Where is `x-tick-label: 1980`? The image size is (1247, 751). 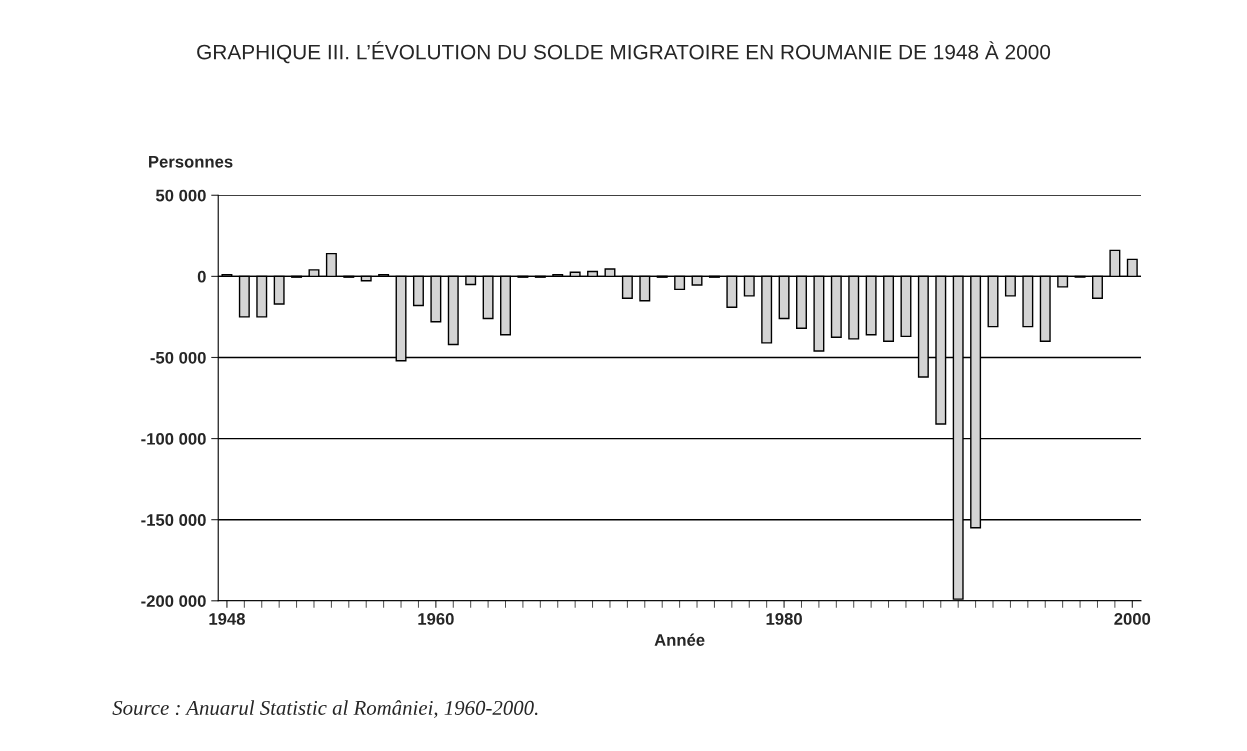
x-tick-label: 1980 is located at coordinates (784, 619).